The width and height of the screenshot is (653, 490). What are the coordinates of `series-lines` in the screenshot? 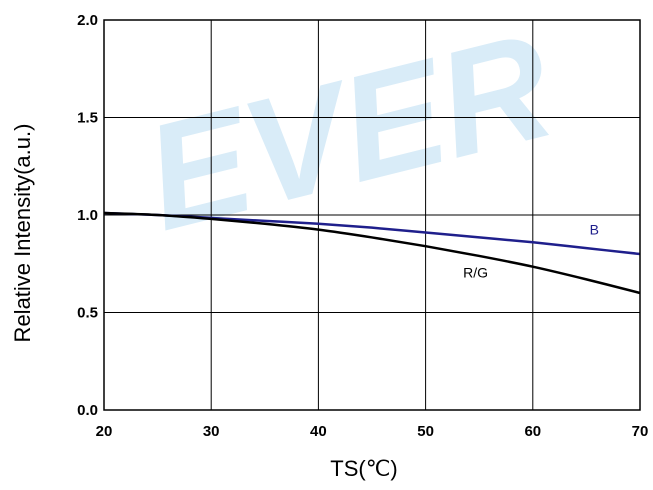 It's located at (372, 253).